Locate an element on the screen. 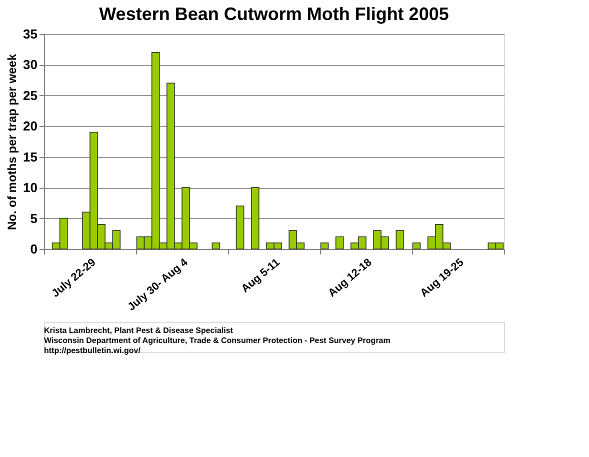  y-tick-label: 30 is located at coordinates (30, 64).